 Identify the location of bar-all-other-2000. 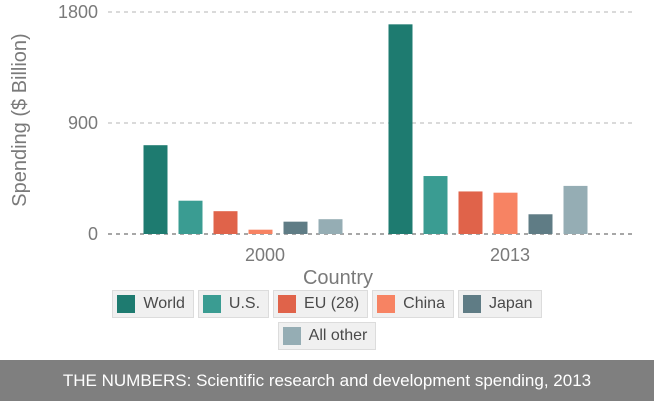
(330, 226).